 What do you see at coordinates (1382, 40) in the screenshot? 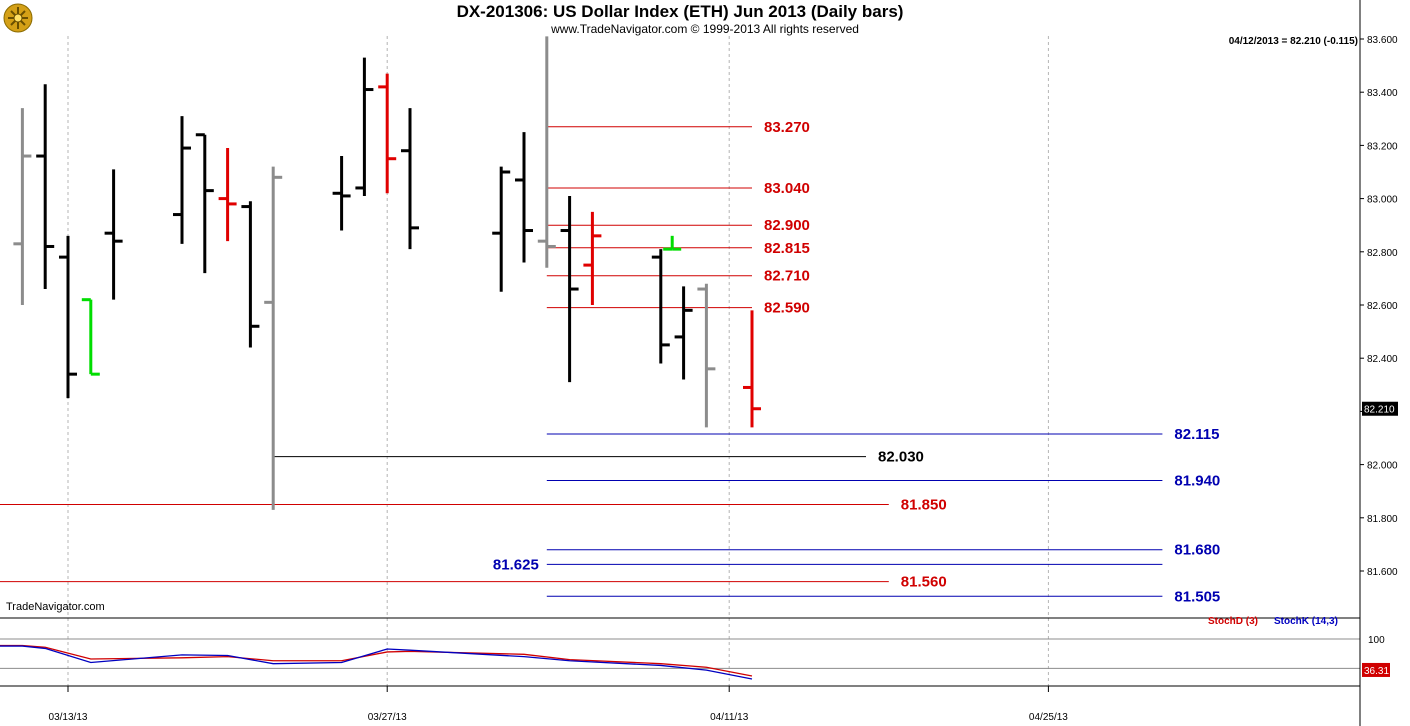
I see `y-tick-label: 83.600` at bounding box center [1382, 40].